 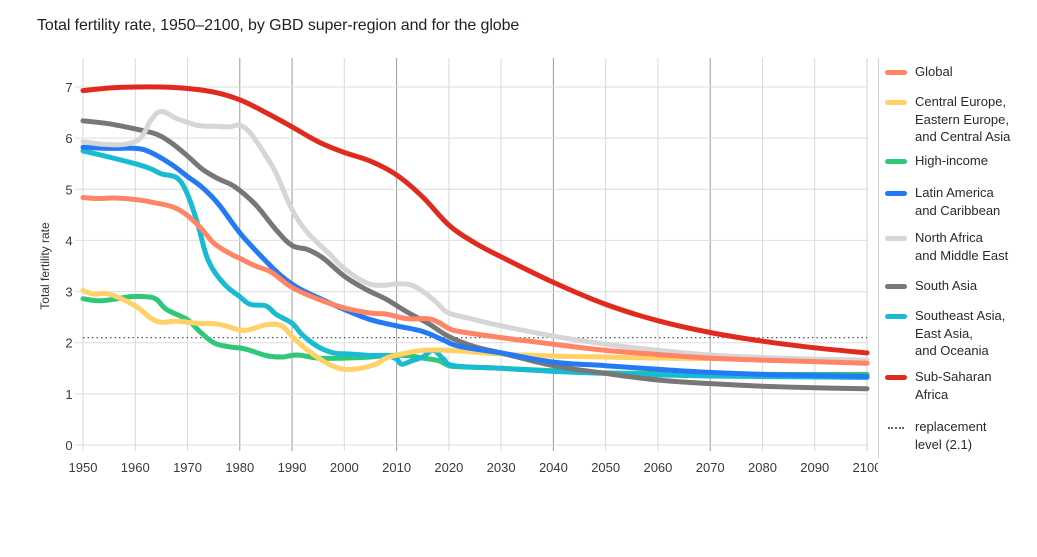 What do you see at coordinates (657, 467) in the screenshot?
I see `x-tick-label: 2060` at bounding box center [657, 467].